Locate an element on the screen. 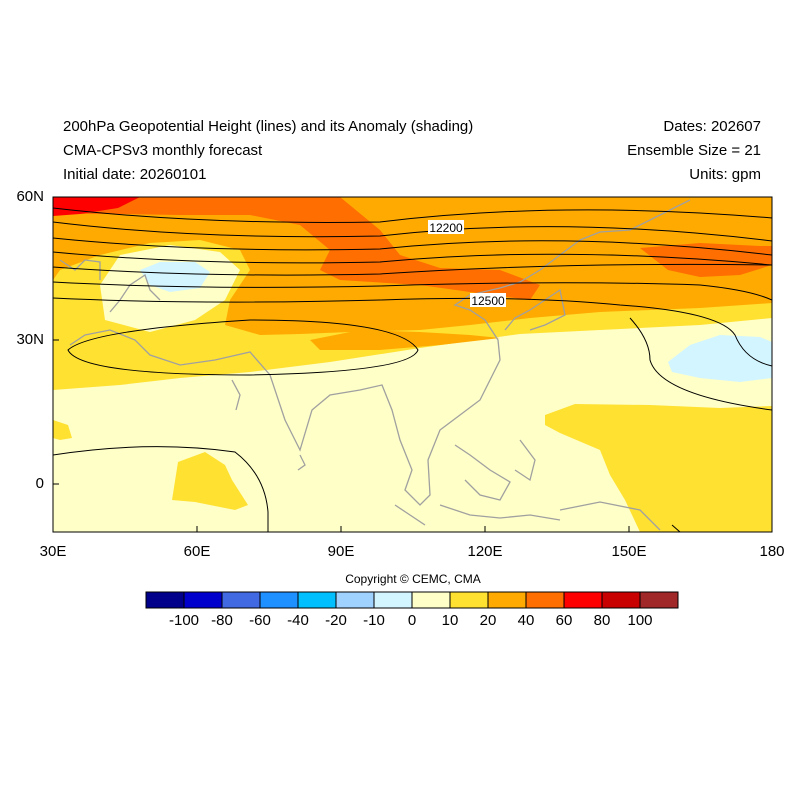 Image resolution: width=800 pixels, height=800 pixels. colorbar-tick-label: 80 is located at coordinates (602, 620).